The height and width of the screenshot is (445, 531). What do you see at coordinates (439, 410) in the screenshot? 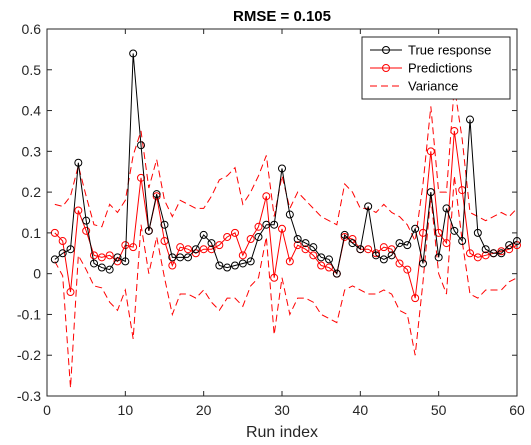
I see `x-tick-label: 50` at bounding box center [439, 410].